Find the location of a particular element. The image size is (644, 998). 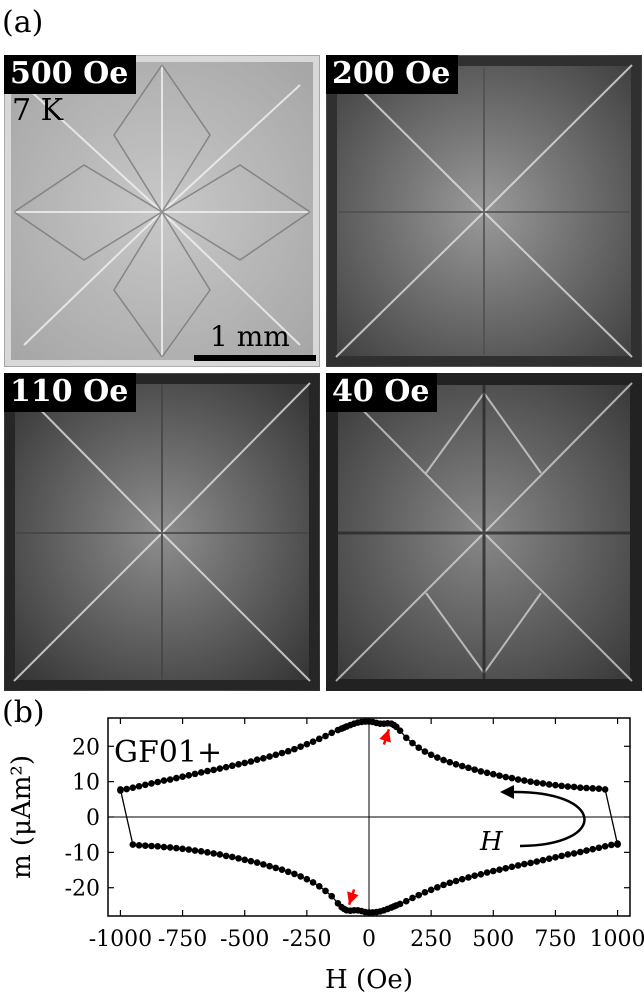

loop-direction-arrow is located at coordinates (547, 819).